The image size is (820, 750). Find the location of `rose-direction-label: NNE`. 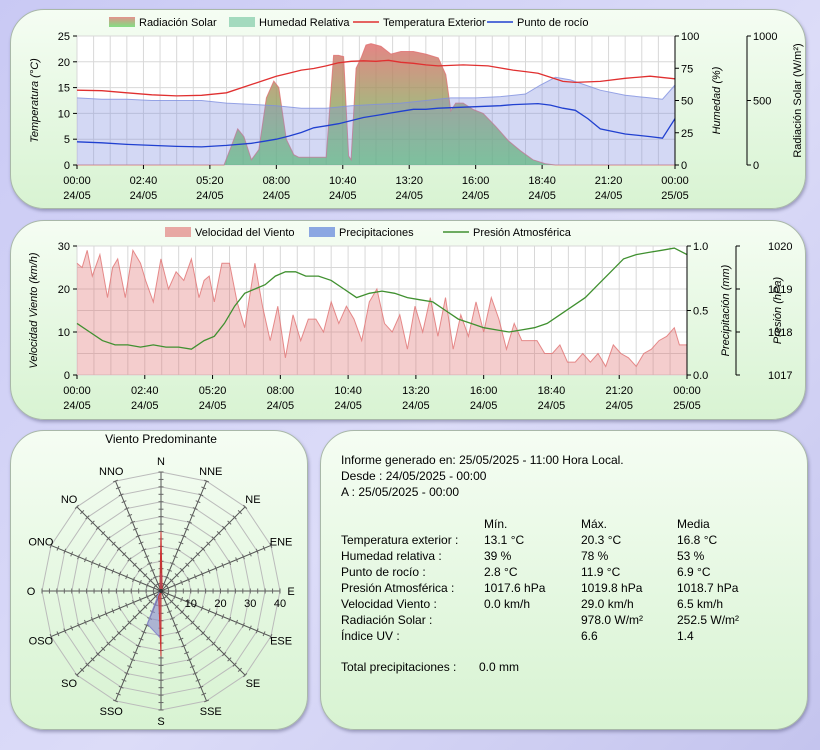

rose-direction-label: NNE is located at coordinates (210, 472).